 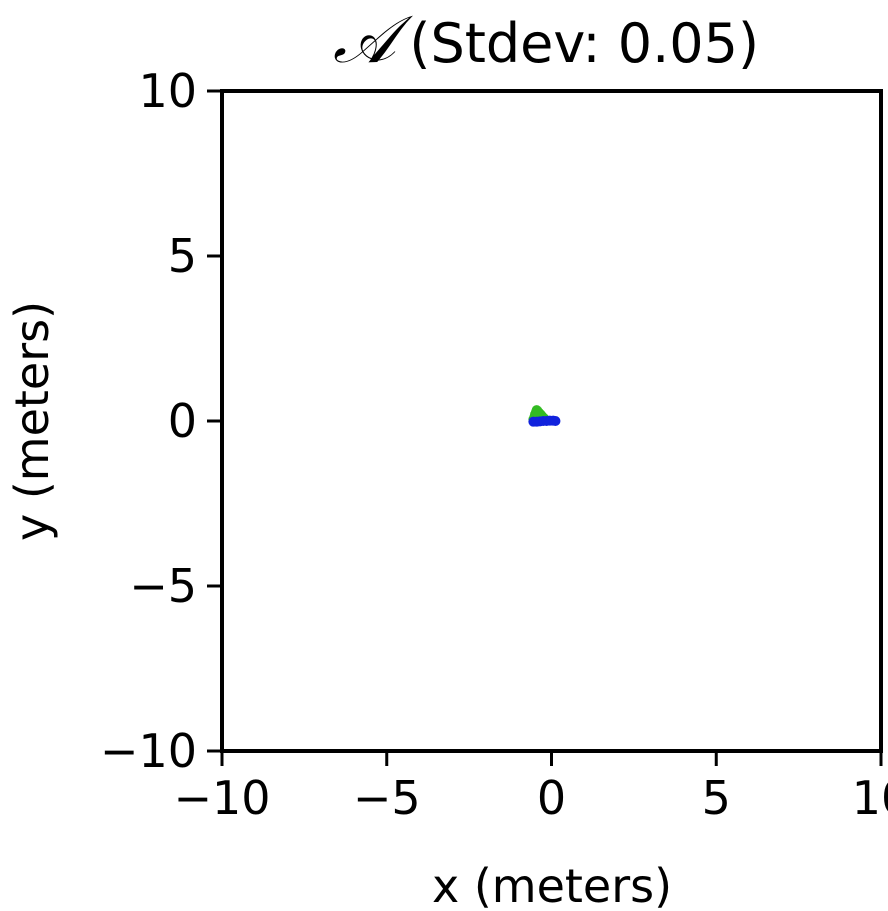 What do you see at coordinates (716, 798) in the screenshot?
I see `x-tick-label: 5` at bounding box center [716, 798].